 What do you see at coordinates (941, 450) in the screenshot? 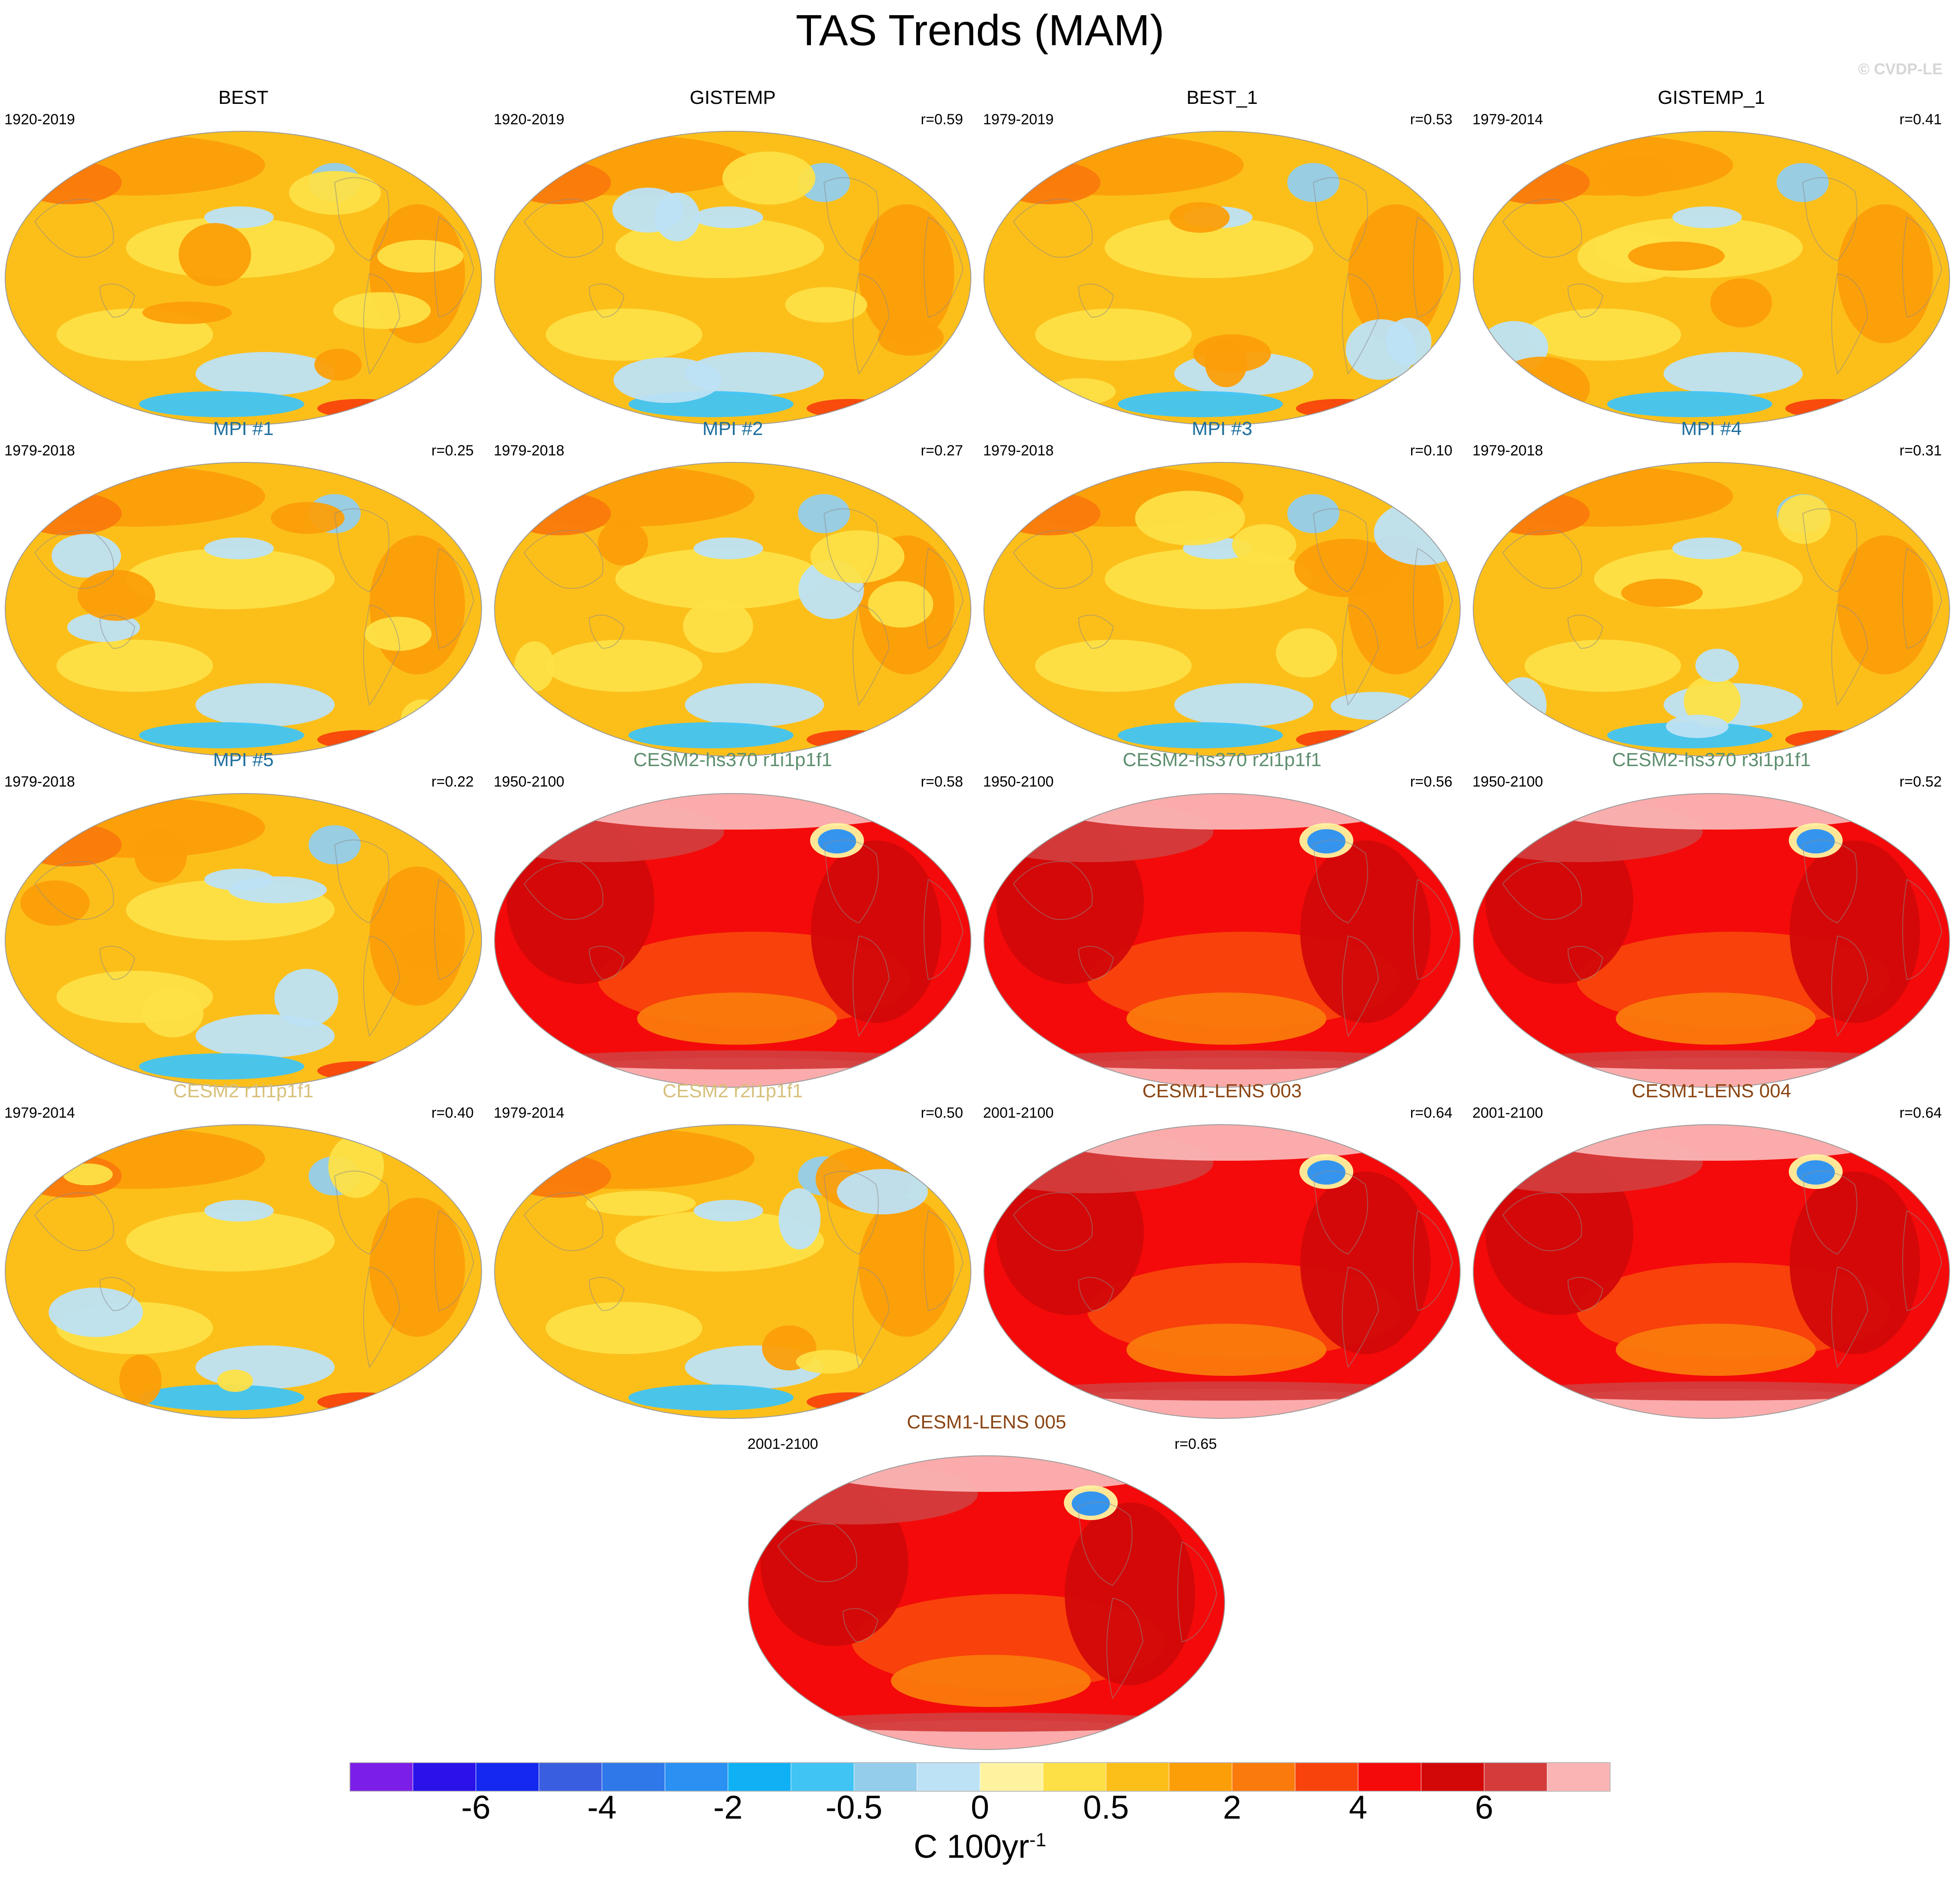
I see `panel-correlation: r=0.27` at bounding box center [941, 450].